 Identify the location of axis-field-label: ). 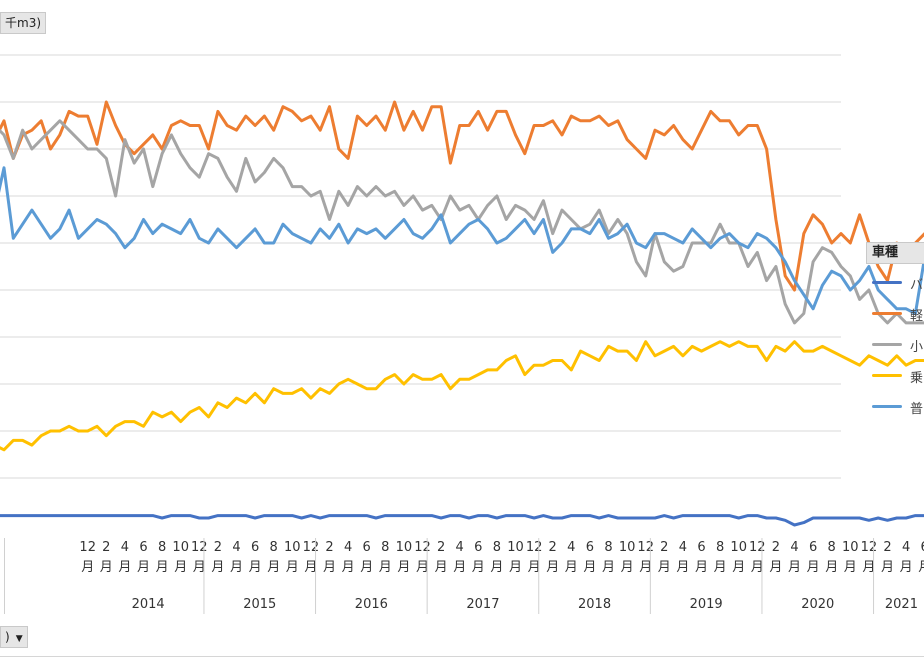
(7, 637).